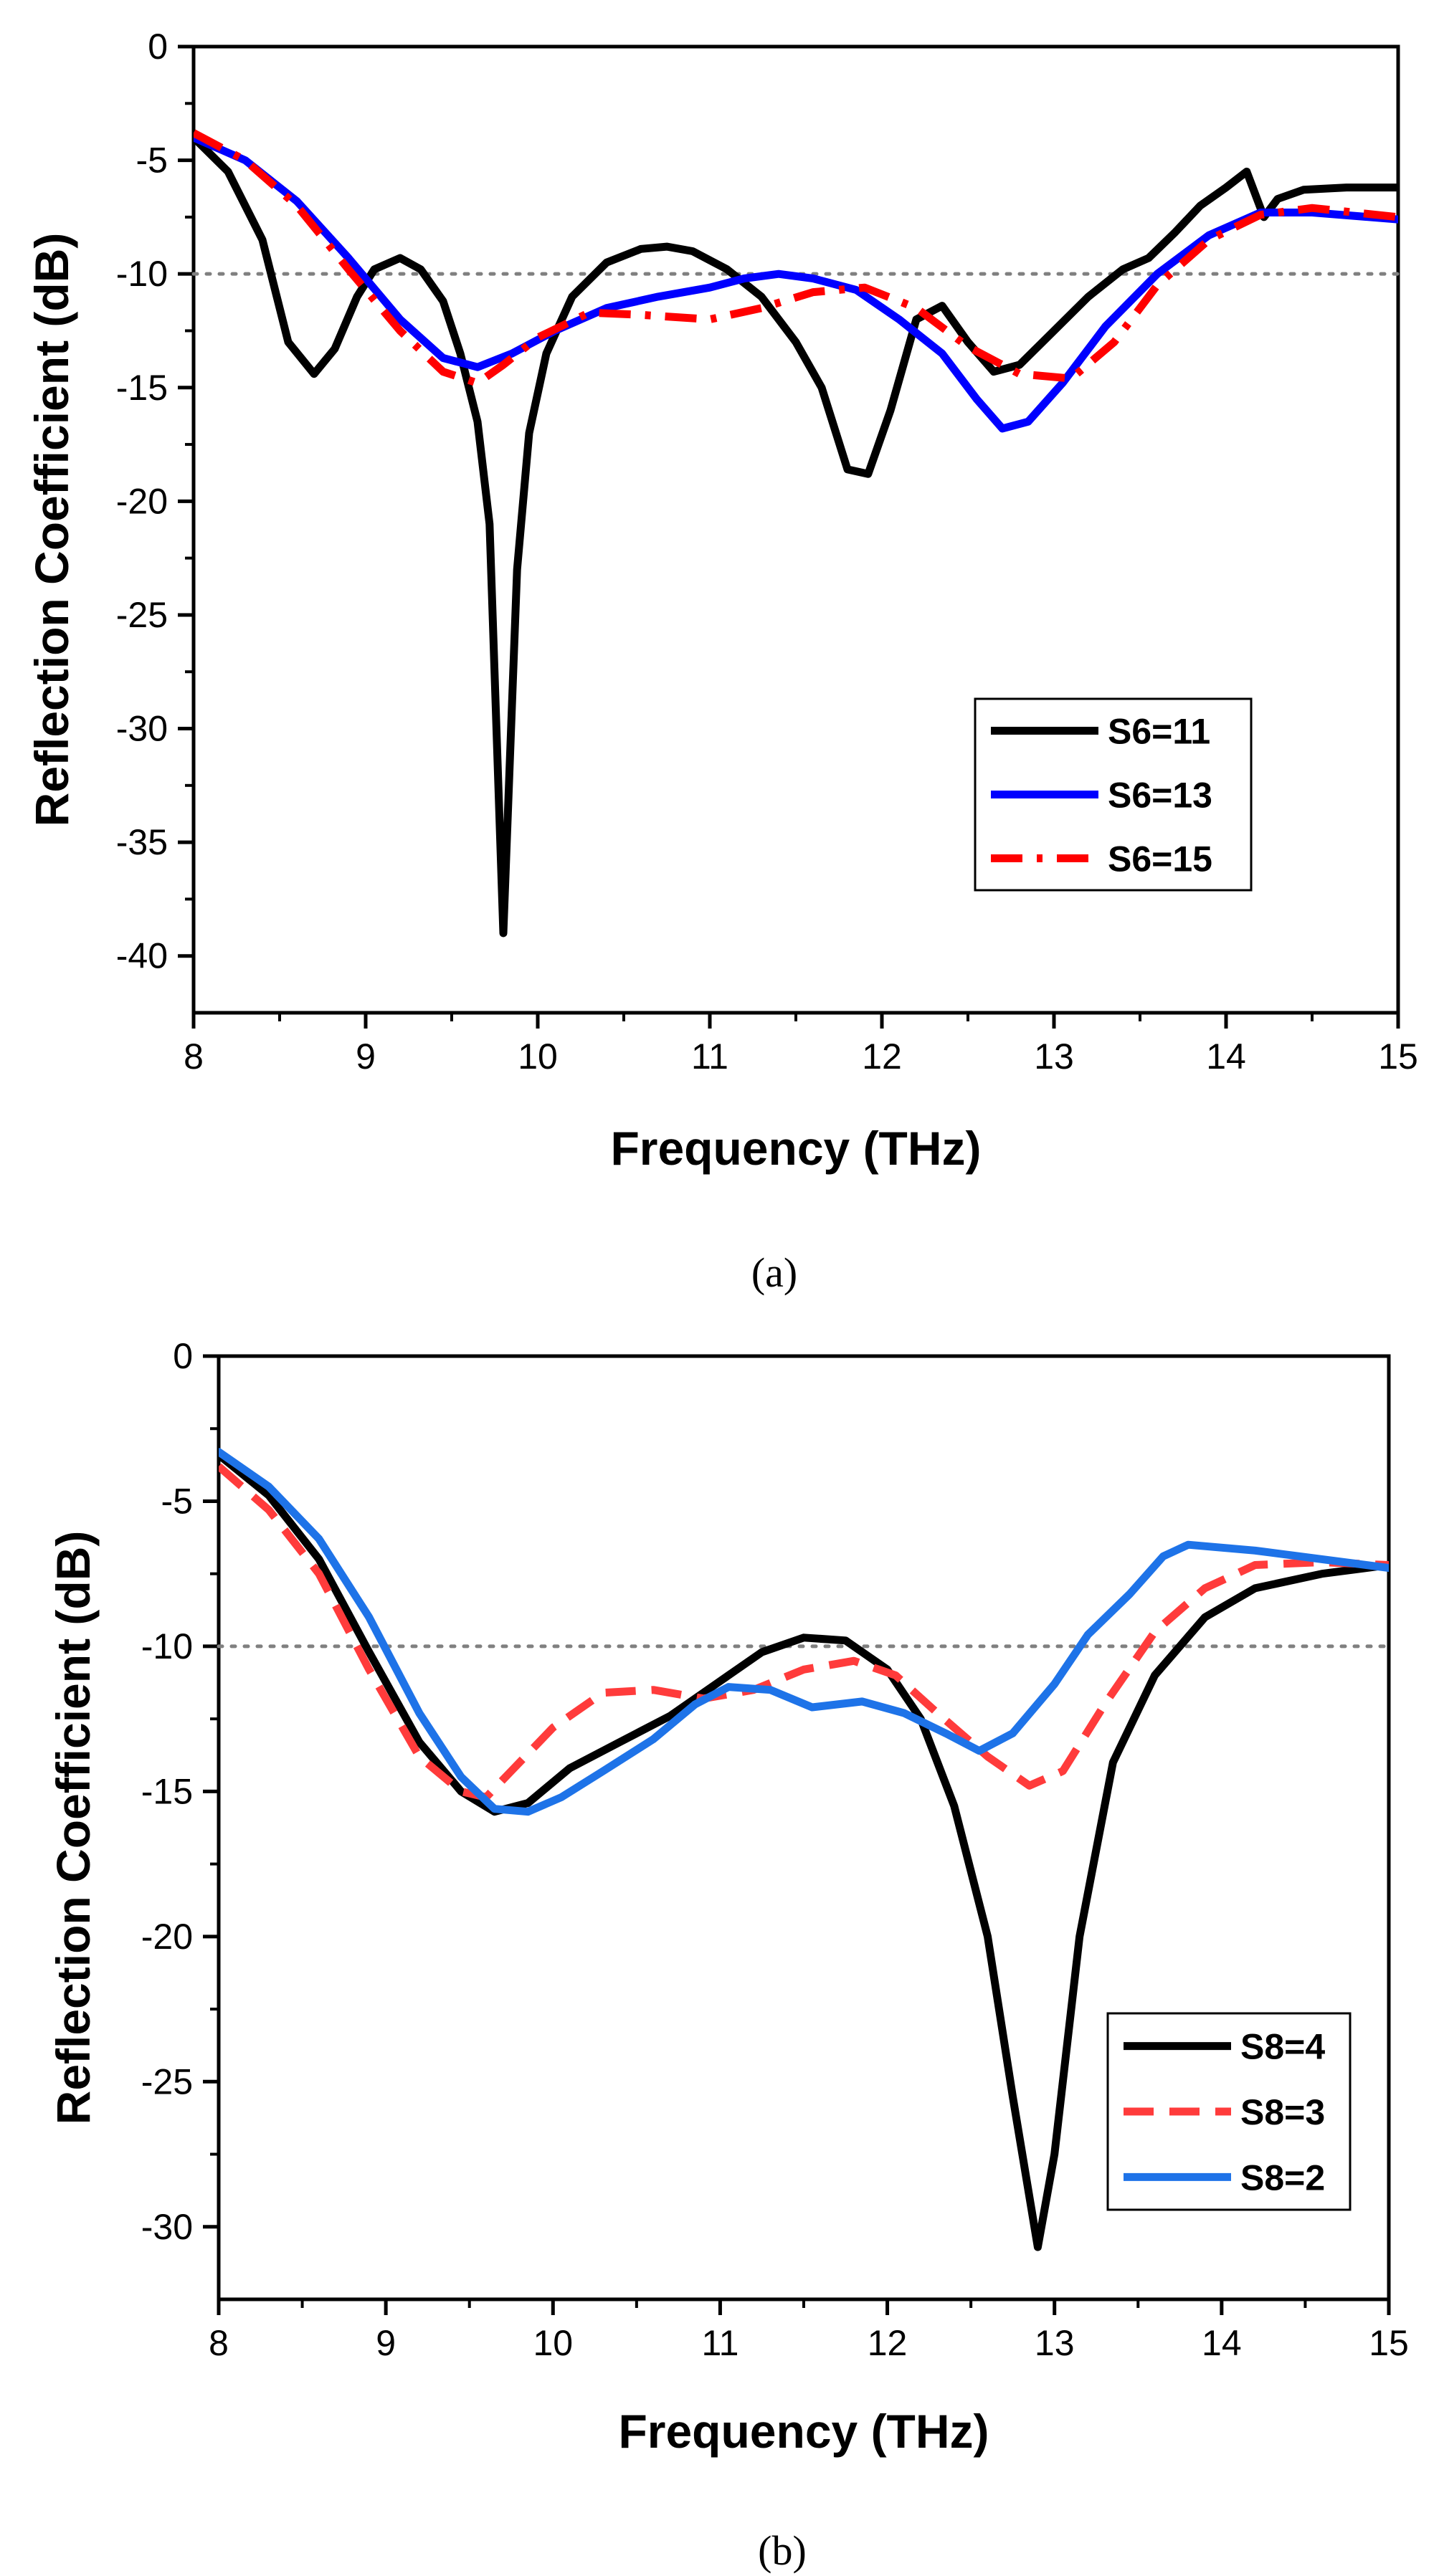 The width and height of the screenshot is (1439, 2576). What do you see at coordinates (1282, 2112) in the screenshot?
I see `legend-label: S8=3` at bounding box center [1282, 2112].